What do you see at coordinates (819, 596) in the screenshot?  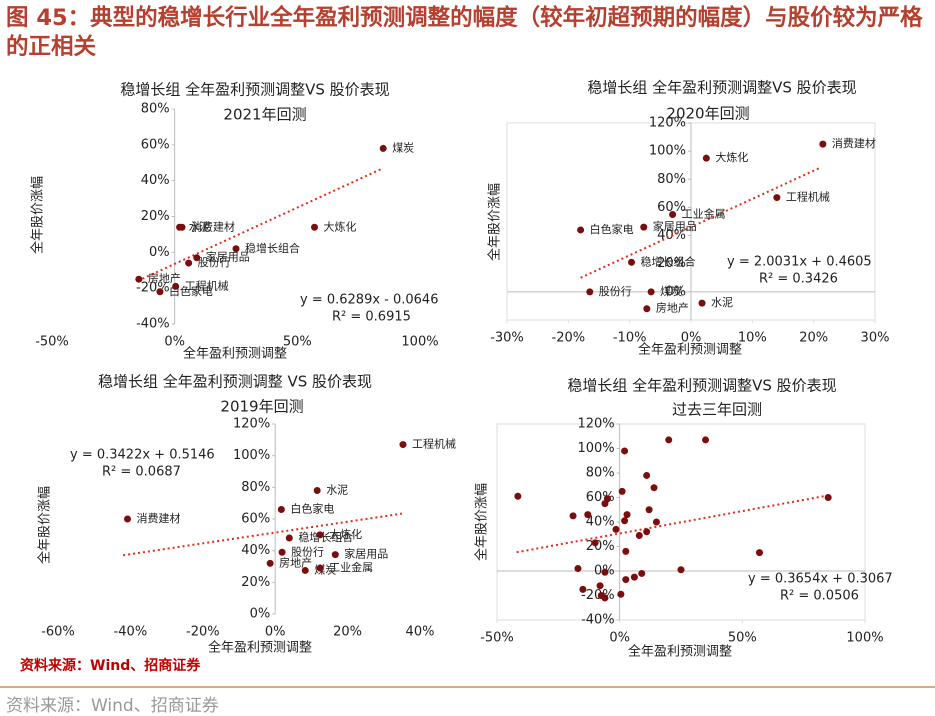 I see `r-squared: R² = 0.0506` at bounding box center [819, 596].